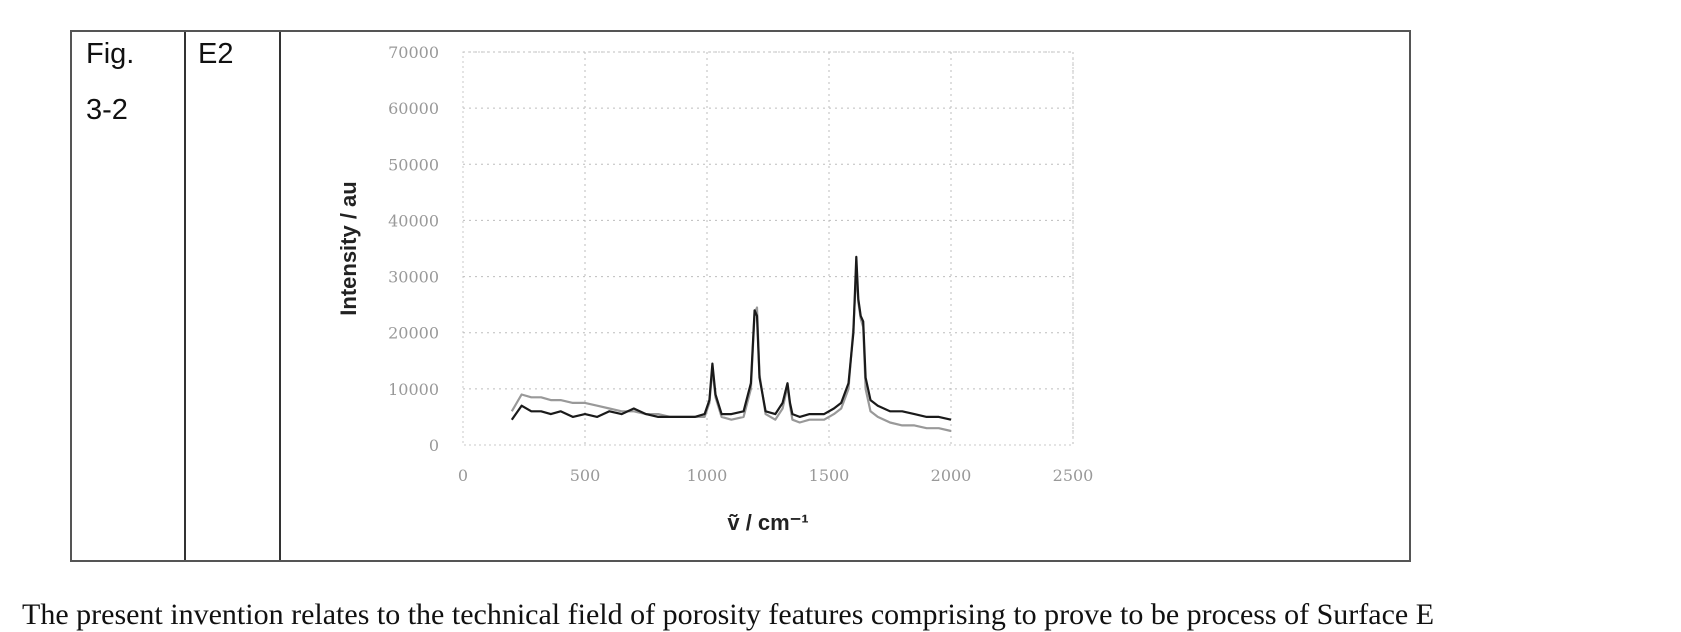  I want to click on y-tick-label: 0, so click(434, 445).